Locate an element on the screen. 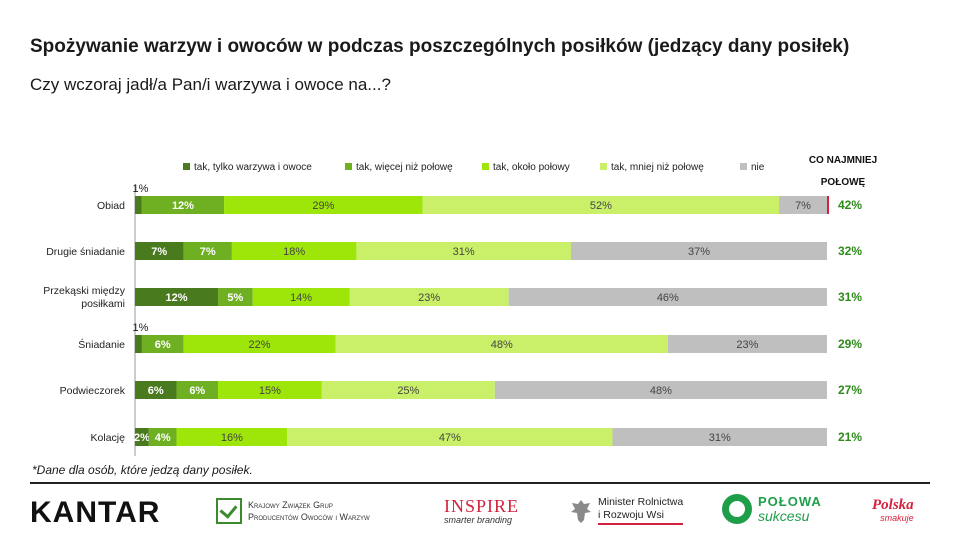 This screenshot has width=960, height=540. legend-label: tak, więcej niż połowę is located at coordinates (404, 167).